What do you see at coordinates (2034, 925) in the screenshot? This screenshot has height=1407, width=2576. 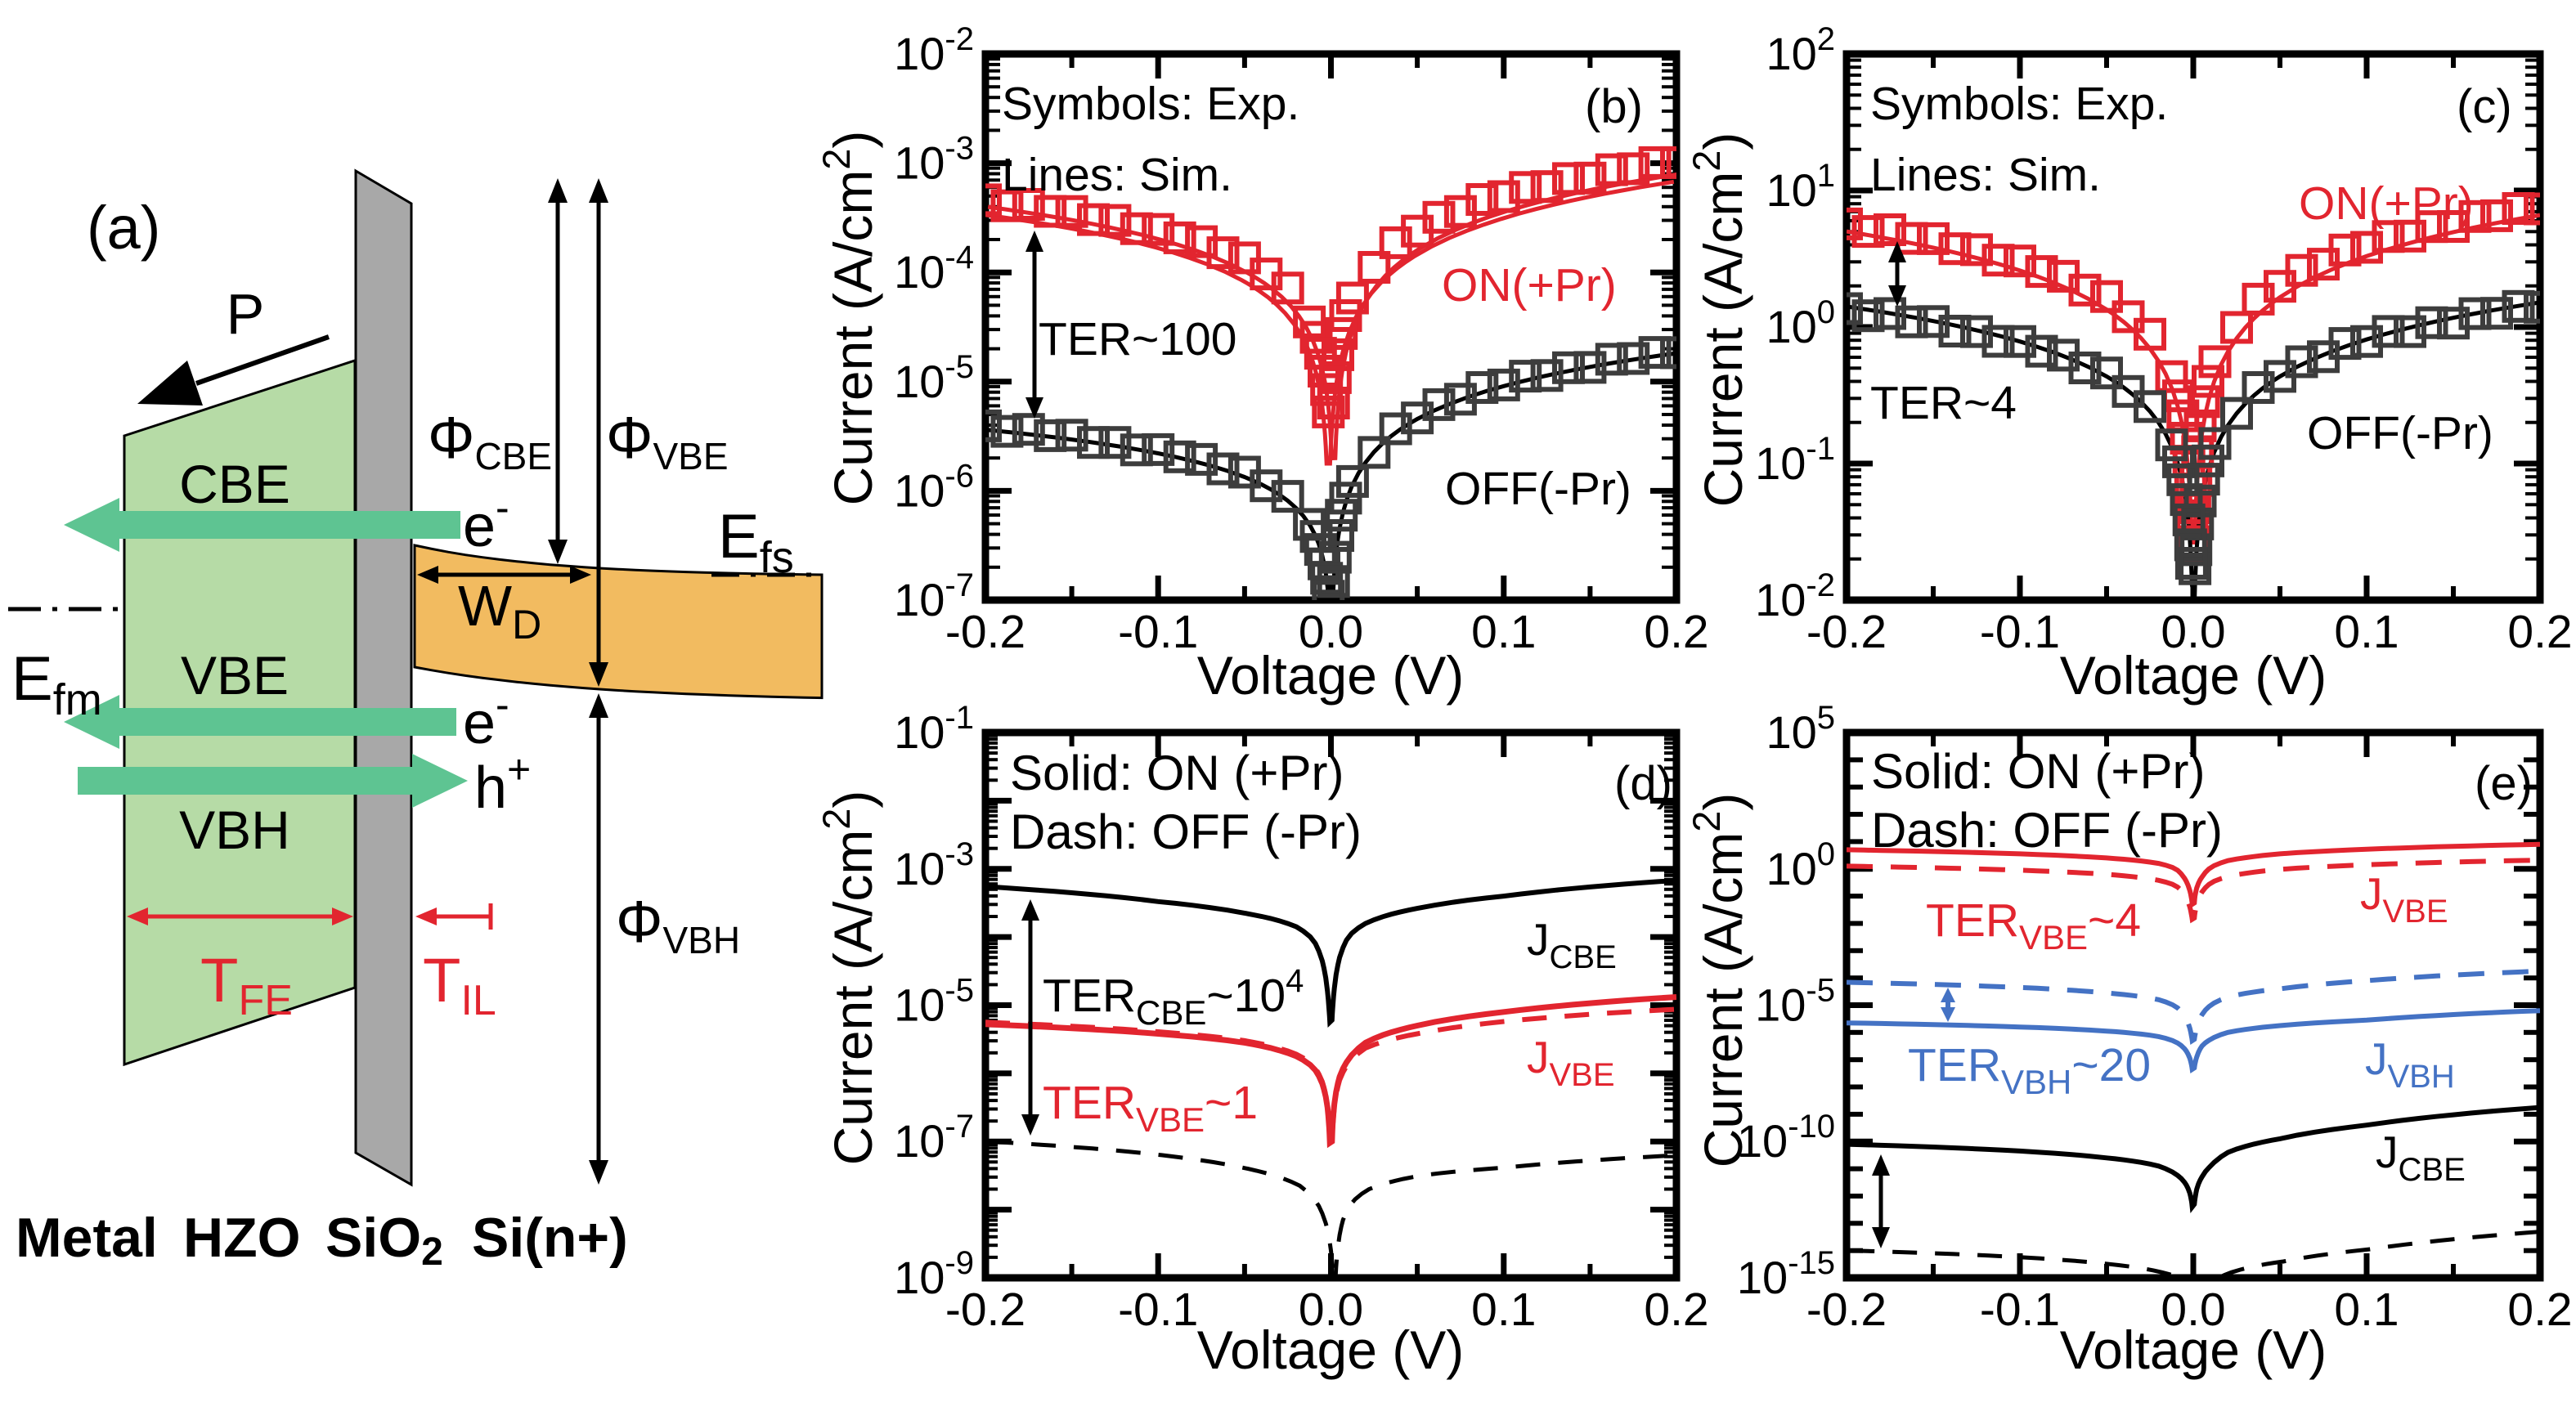 I see `svg-text: TERVBE~4` at bounding box center [2034, 925].